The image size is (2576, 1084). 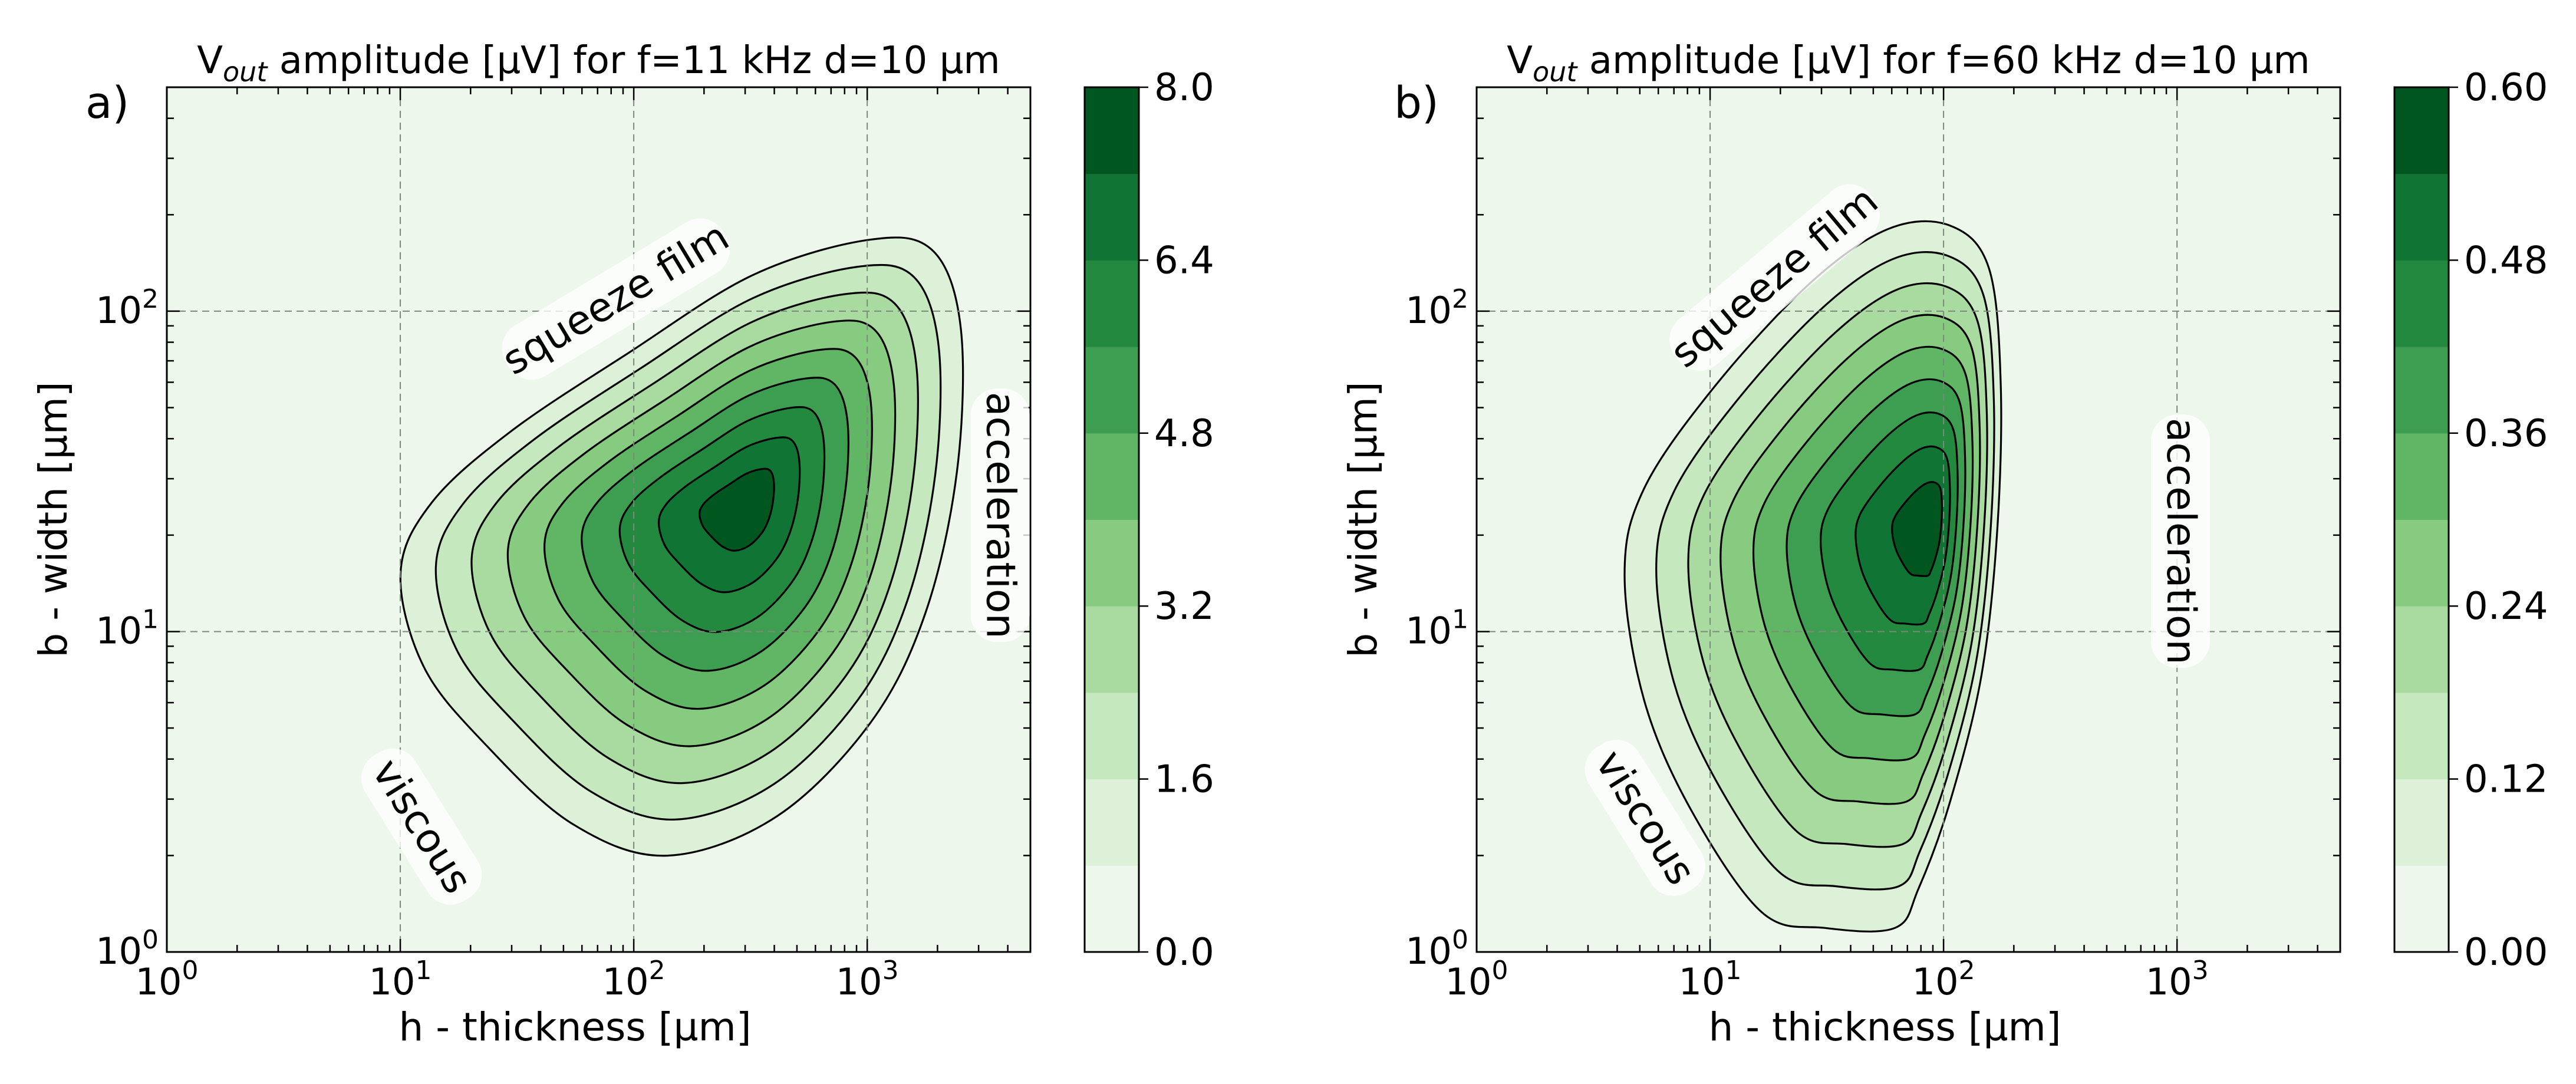 I want to click on colorbar: 0.0 1.6 3.2 4.8 6.4 8.0, so click(x=1148, y=520).